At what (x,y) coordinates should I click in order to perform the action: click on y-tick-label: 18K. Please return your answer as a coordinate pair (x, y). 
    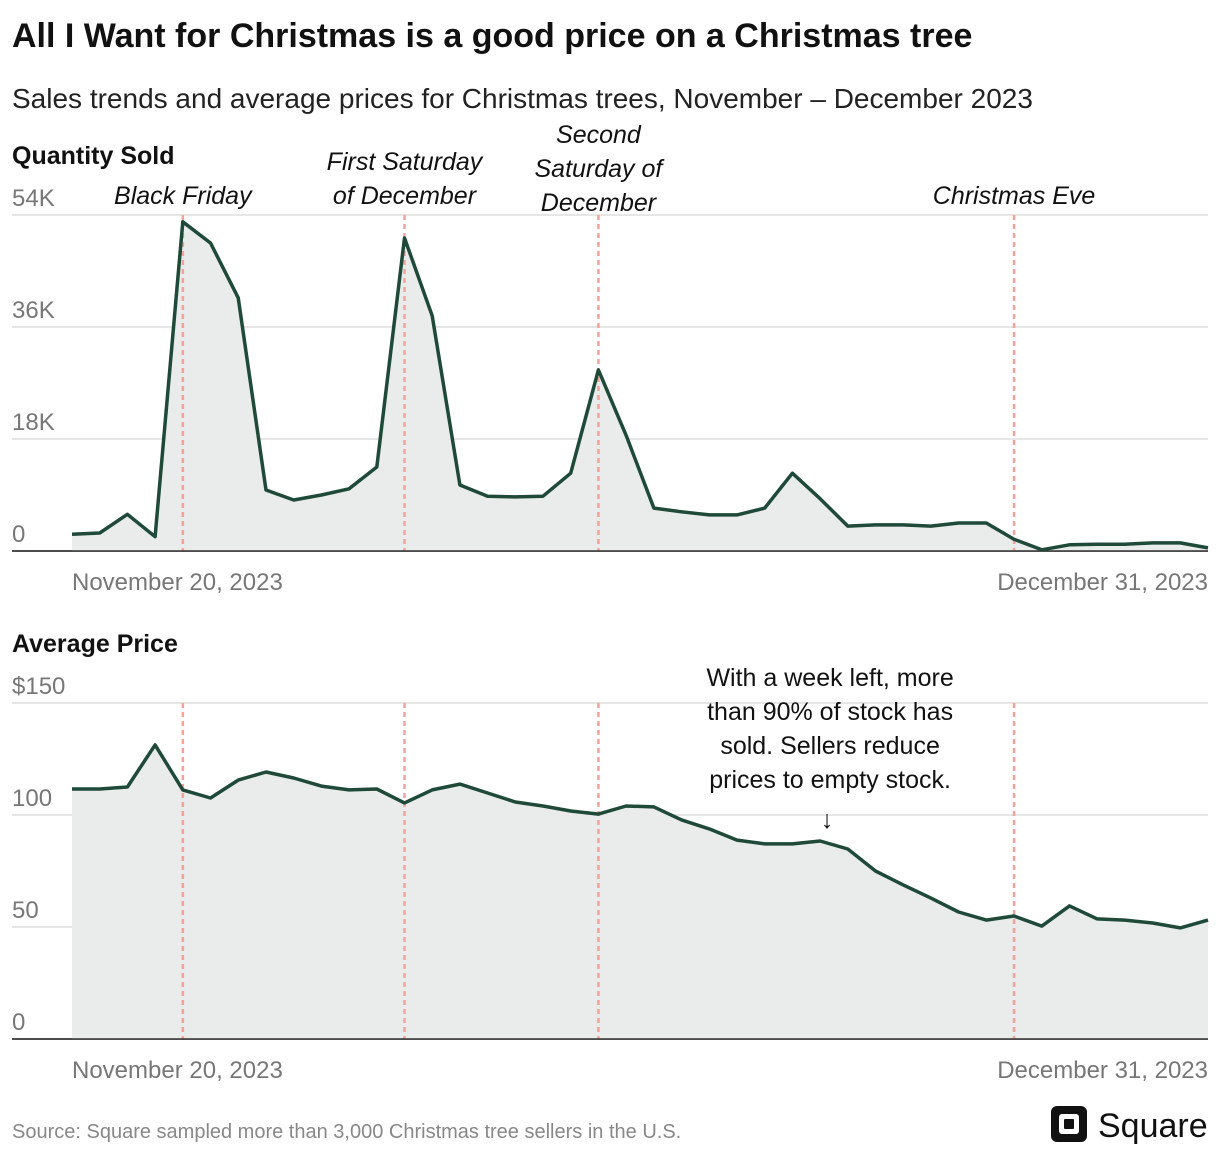
    Looking at the image, I should click on (33, 422).